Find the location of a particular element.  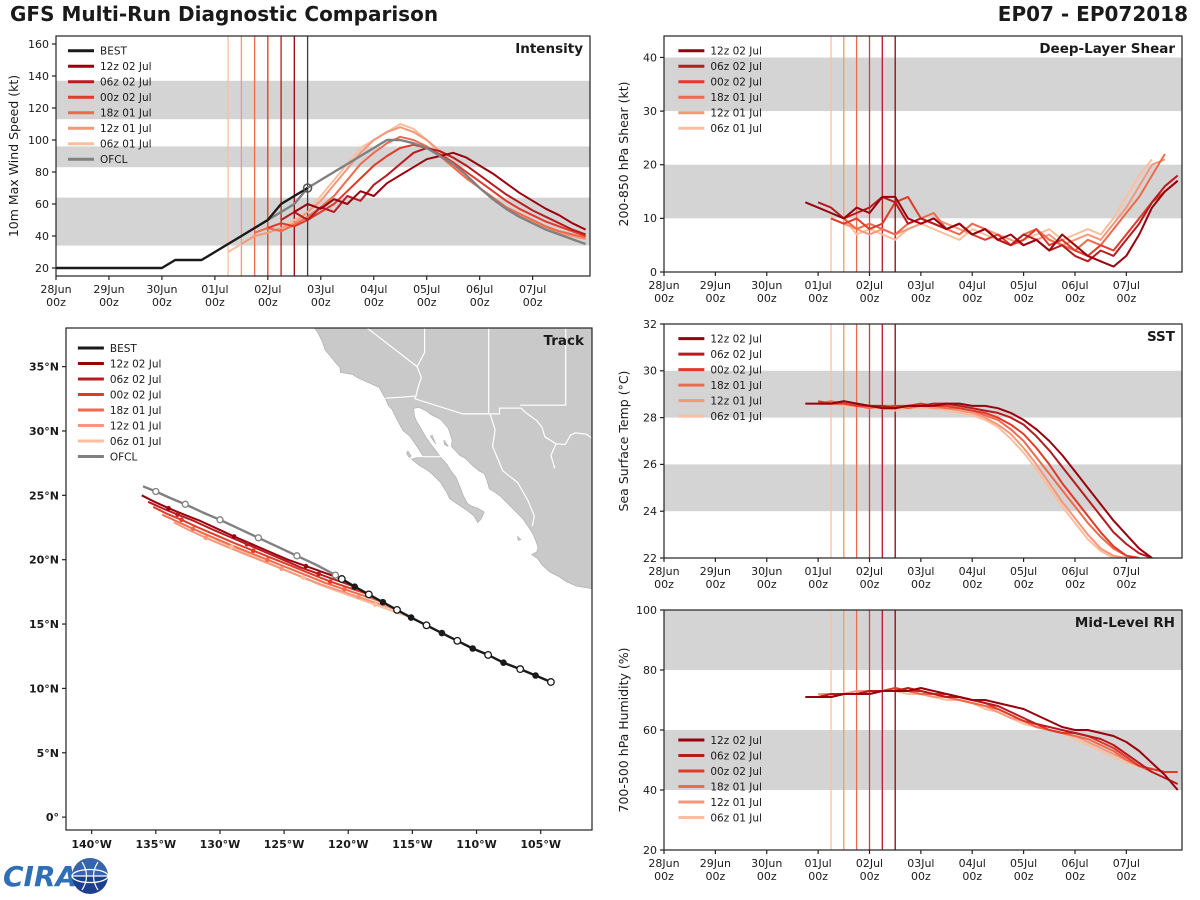

svg-text: 0° is located at coordinates (52, 817).